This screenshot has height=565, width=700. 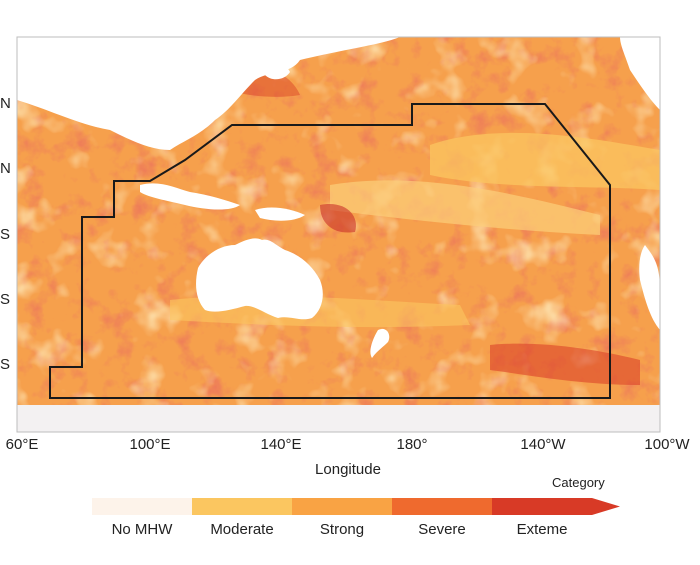 What do you see at coordinates (667, 444) in the screenshot?
I see `lon-label-100w: 100°W` at bounding box center [667, 444].